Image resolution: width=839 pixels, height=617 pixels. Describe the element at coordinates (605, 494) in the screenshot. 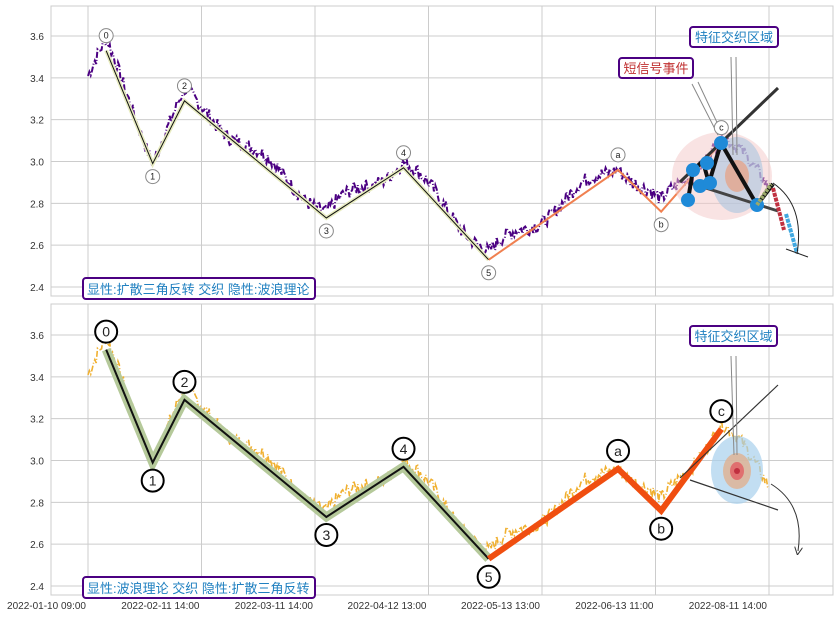

I see `correction-wave-line` at that location.